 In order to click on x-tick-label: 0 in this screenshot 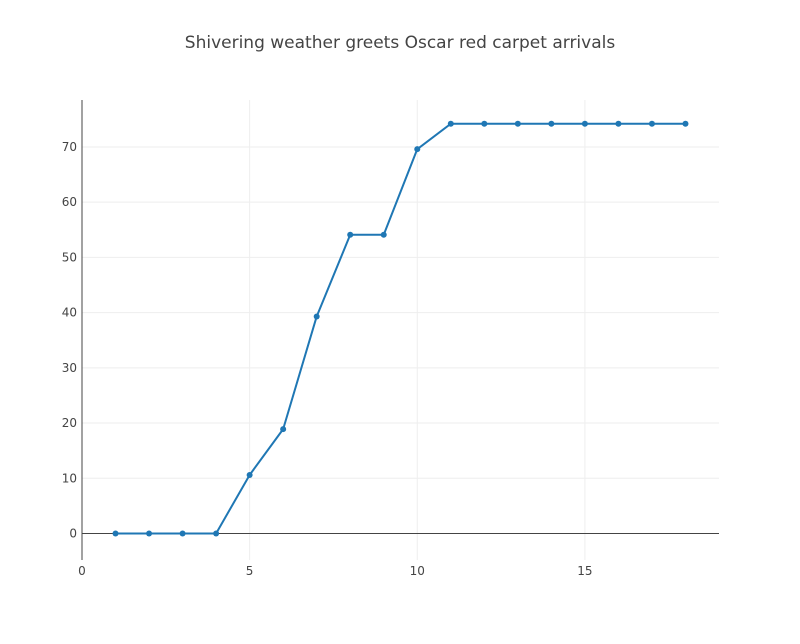, I will do `click(82, 571)`.